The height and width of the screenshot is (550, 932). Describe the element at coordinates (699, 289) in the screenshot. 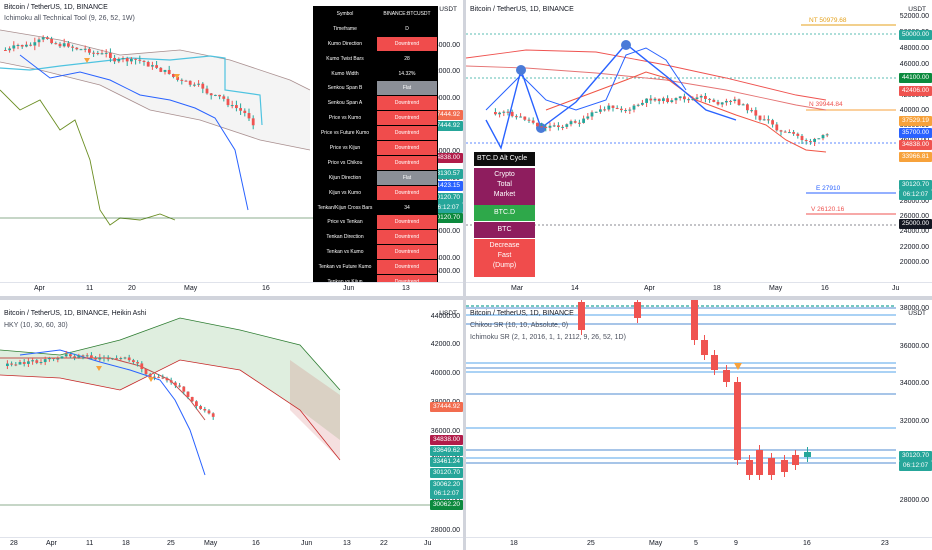

I see `pane2-time-axis: Mar 14 Apr 18 May 16 Ju` at that location.